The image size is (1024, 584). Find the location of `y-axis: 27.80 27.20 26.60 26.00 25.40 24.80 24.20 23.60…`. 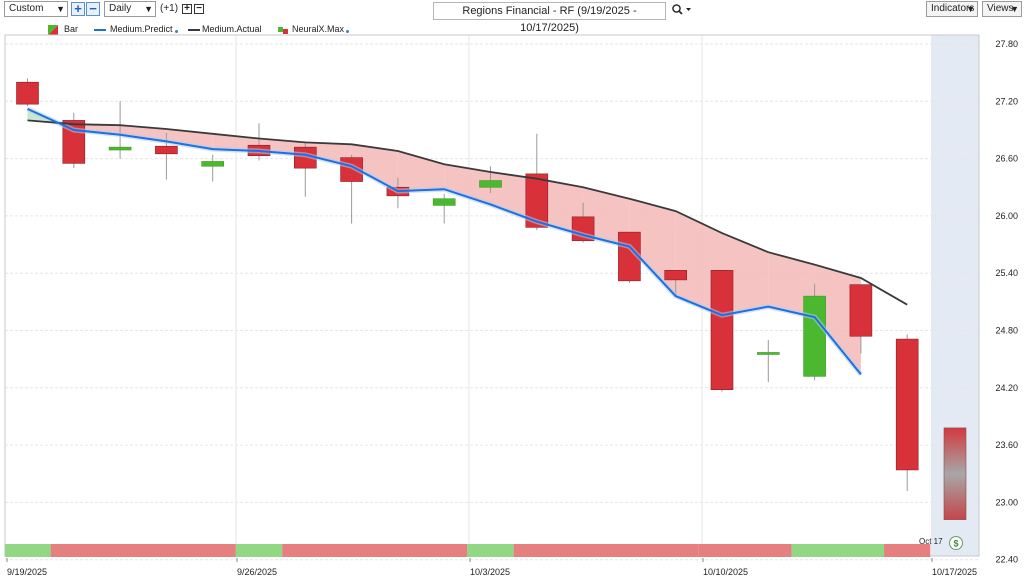

y-axis: 27.80 27.20 26.60 26.00 25.40 24.80 24.20 23.60… is located at coordinates (1006, 302).